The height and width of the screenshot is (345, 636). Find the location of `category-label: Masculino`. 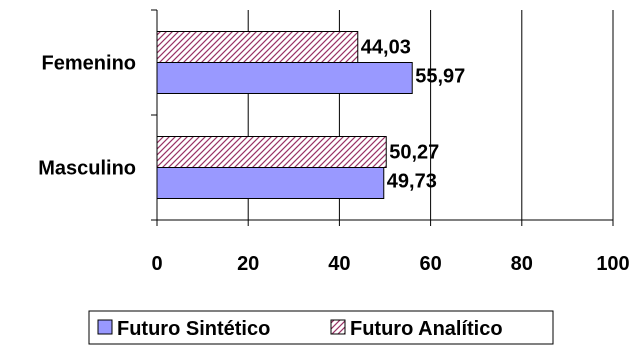

category-label: Masculino is located at coordinates (87, 169).